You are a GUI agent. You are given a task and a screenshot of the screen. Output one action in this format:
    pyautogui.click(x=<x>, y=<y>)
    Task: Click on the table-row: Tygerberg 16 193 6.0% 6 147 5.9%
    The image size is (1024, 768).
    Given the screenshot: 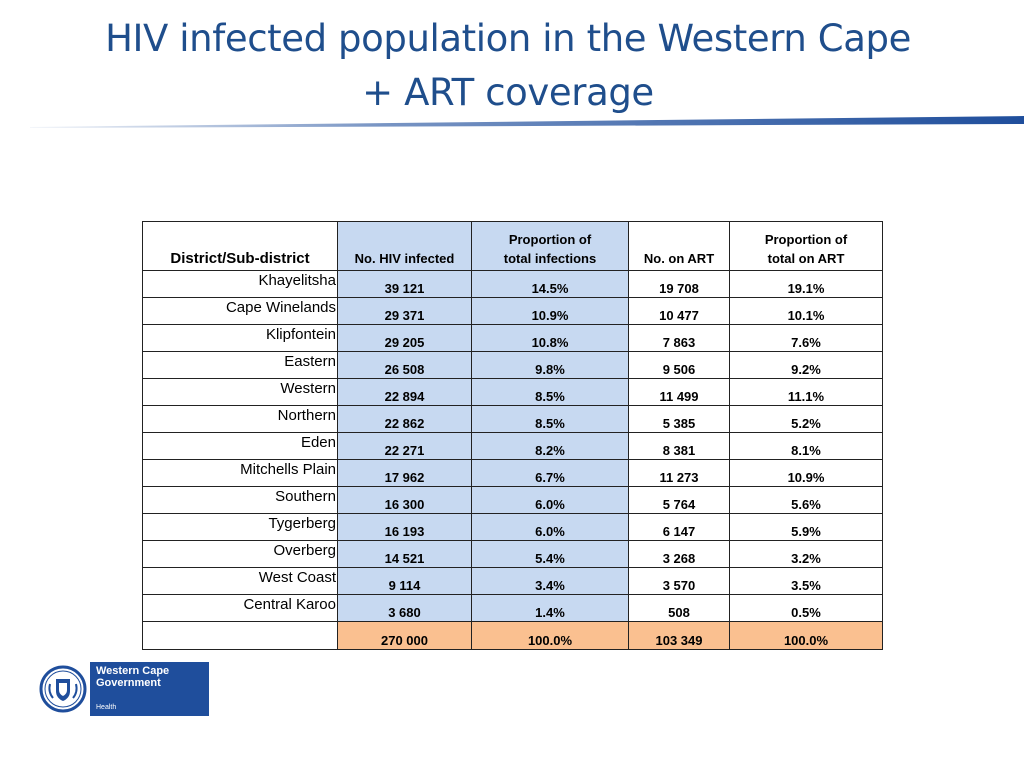 What is the action you would take?
    pyautogui.click(x=512, y=527)
    